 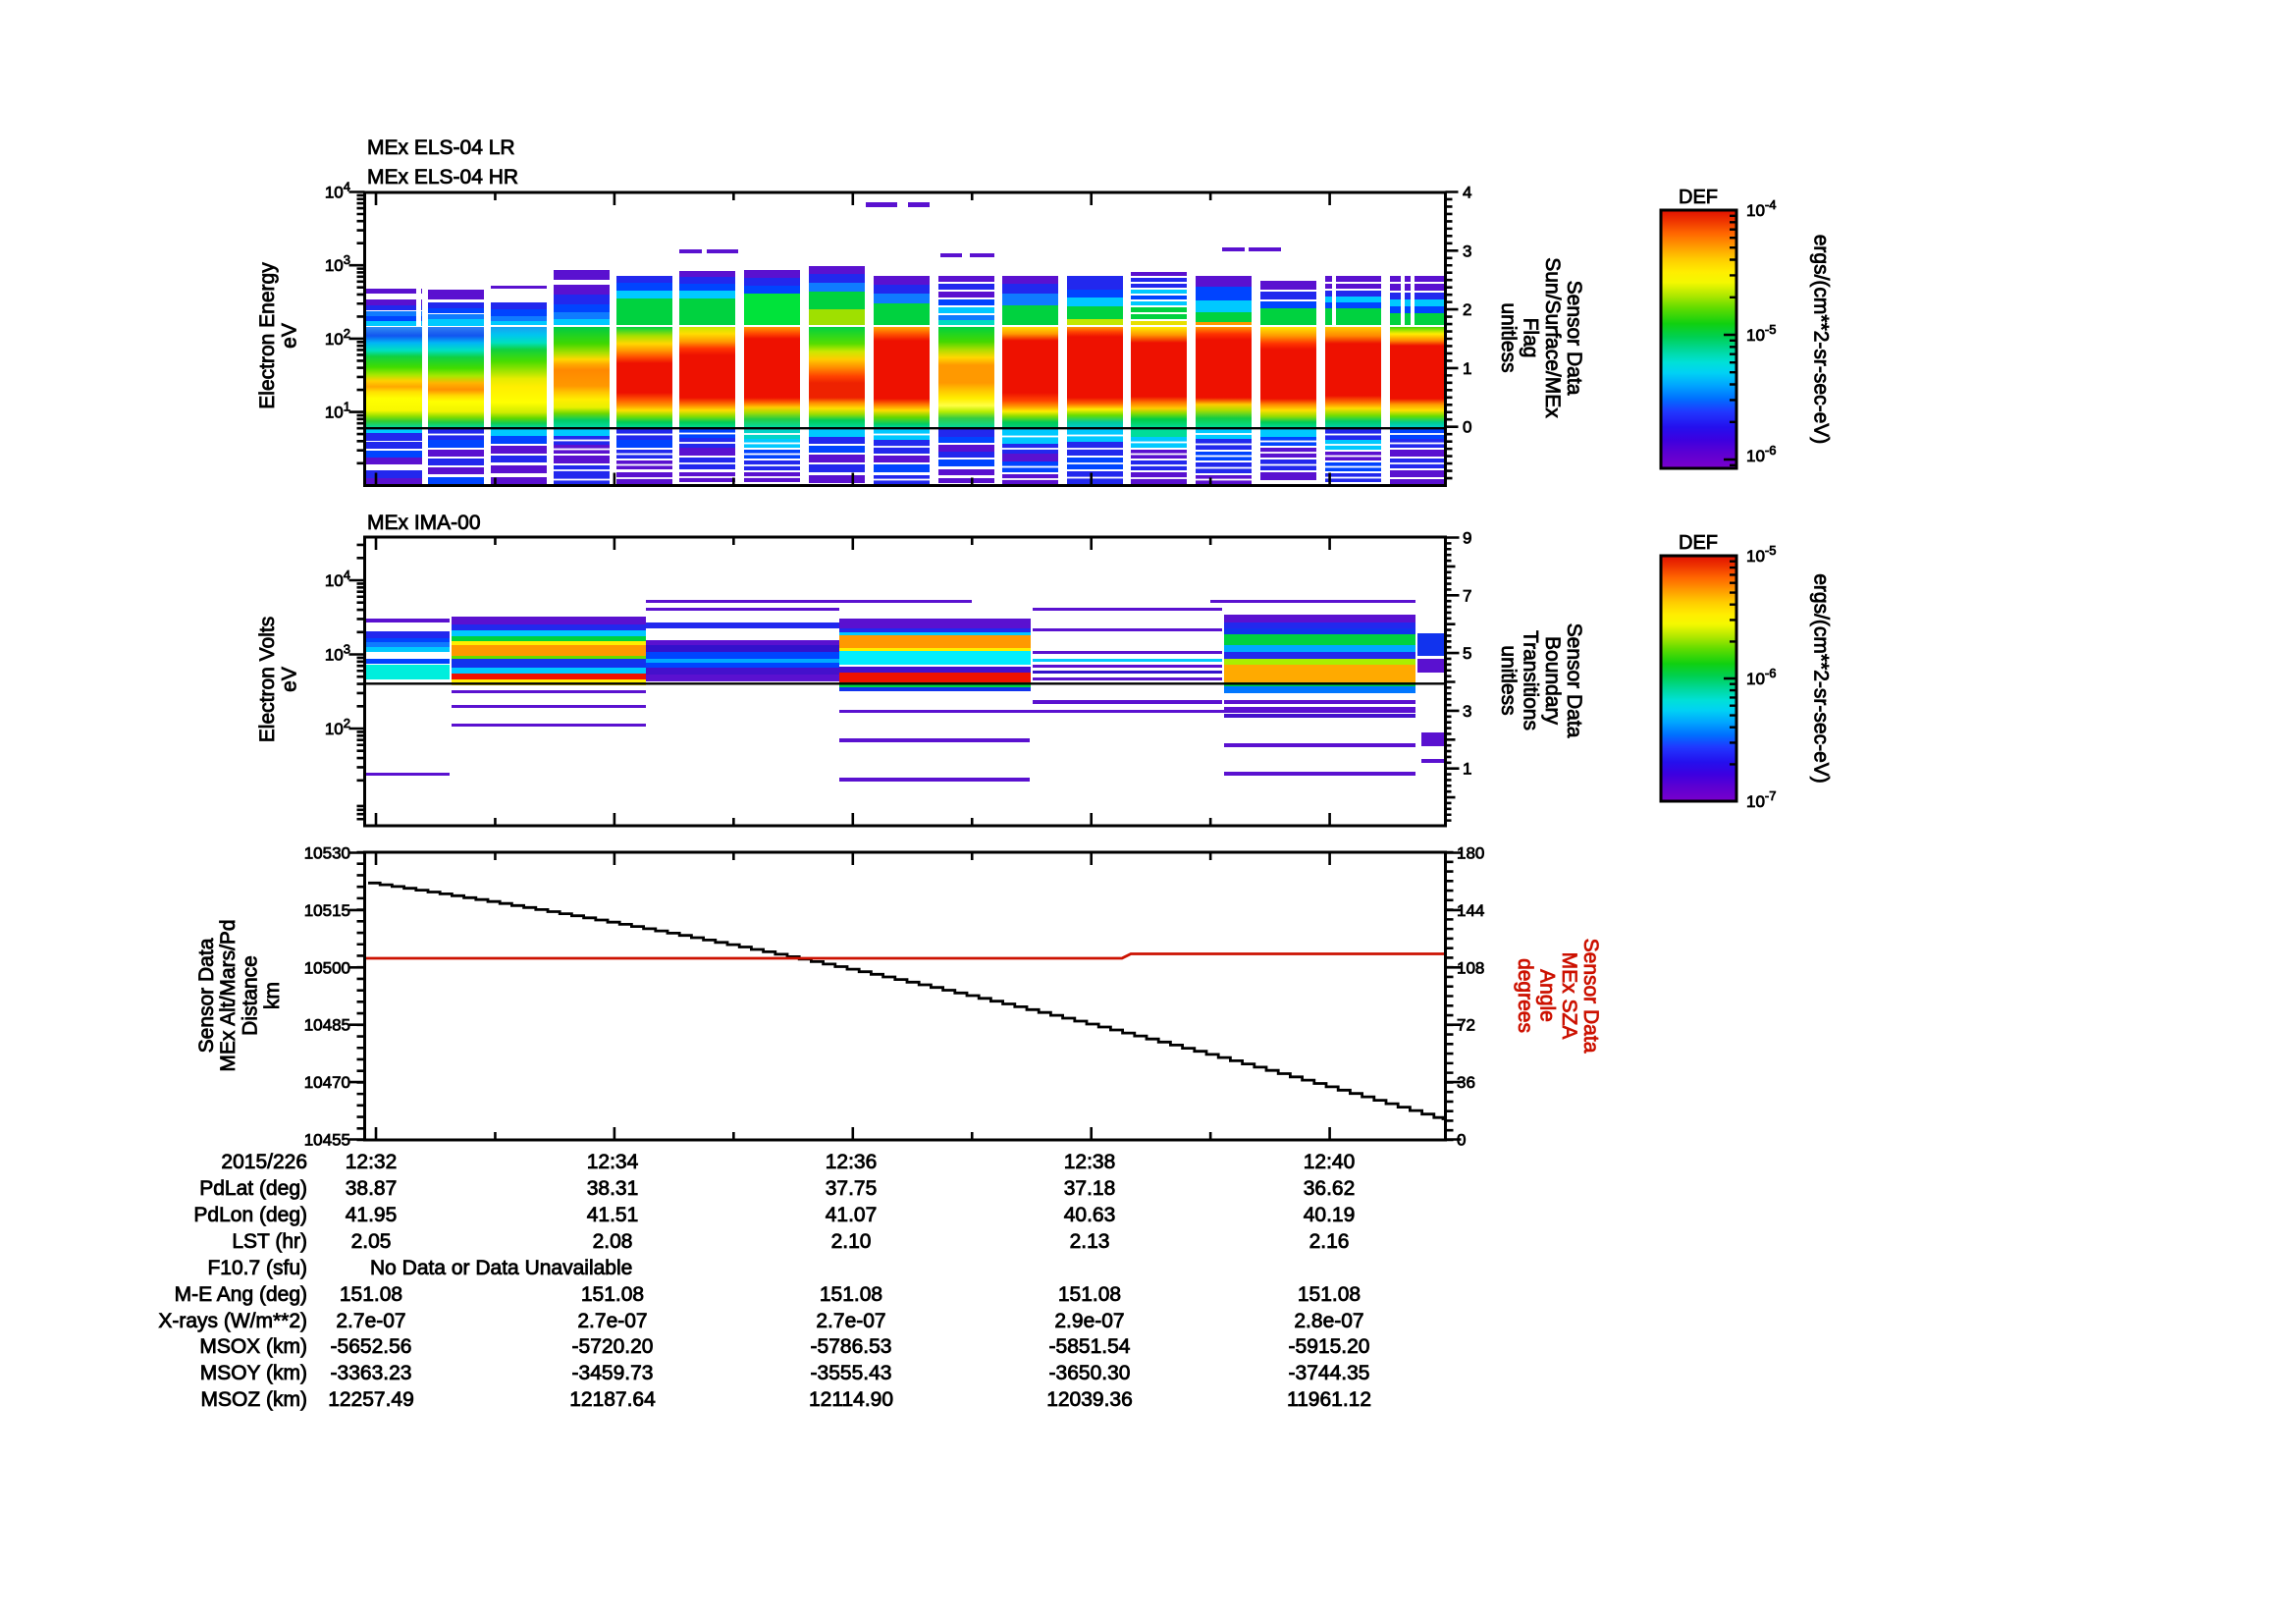 What do you see at coordinates (1467, 539) in the screenshot?
I see `svg-text: 9` at bounding box center [1467, 539].